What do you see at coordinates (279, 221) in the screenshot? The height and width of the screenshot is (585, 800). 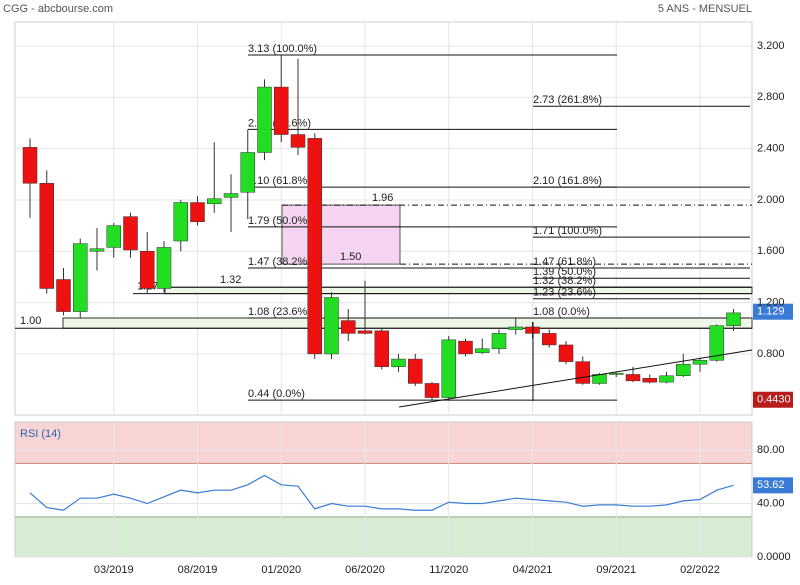 I see `fib-label: 1.79 (50.0%)` at bounding box center [279, 221].